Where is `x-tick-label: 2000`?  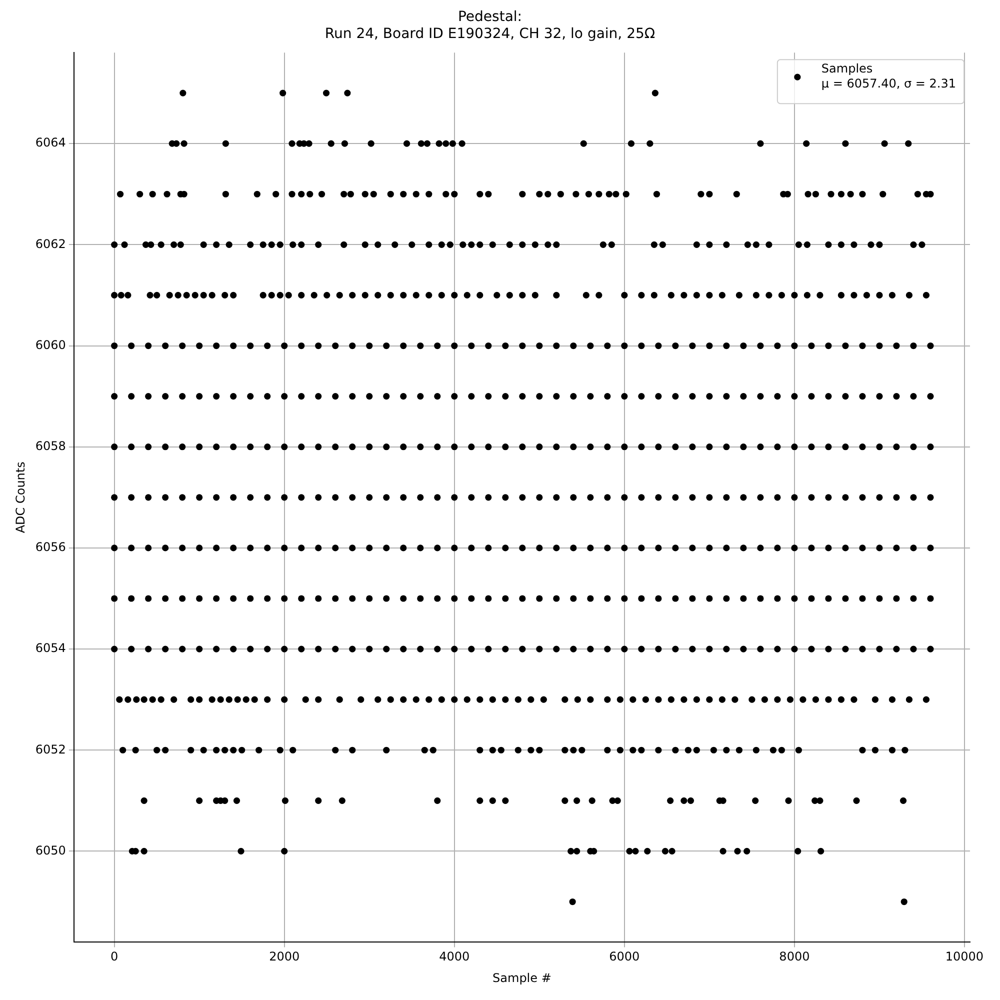
x-tick-label: 2000 is located at coordinates (284, 957).